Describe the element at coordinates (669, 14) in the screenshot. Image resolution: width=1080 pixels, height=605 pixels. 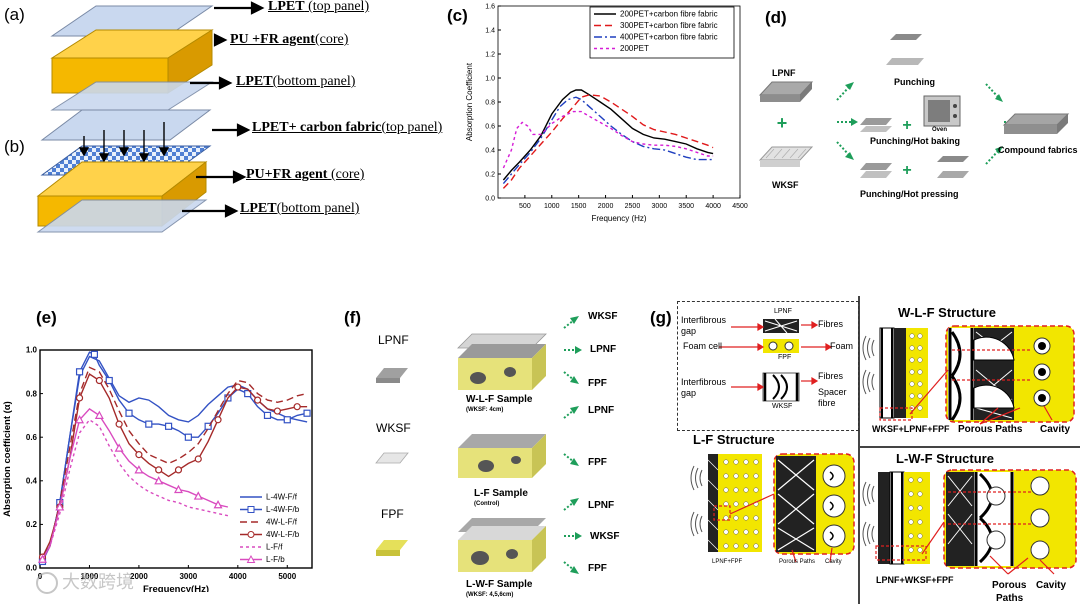
I see `legend-label: 200PET+carbon fibre fabric` at that location.